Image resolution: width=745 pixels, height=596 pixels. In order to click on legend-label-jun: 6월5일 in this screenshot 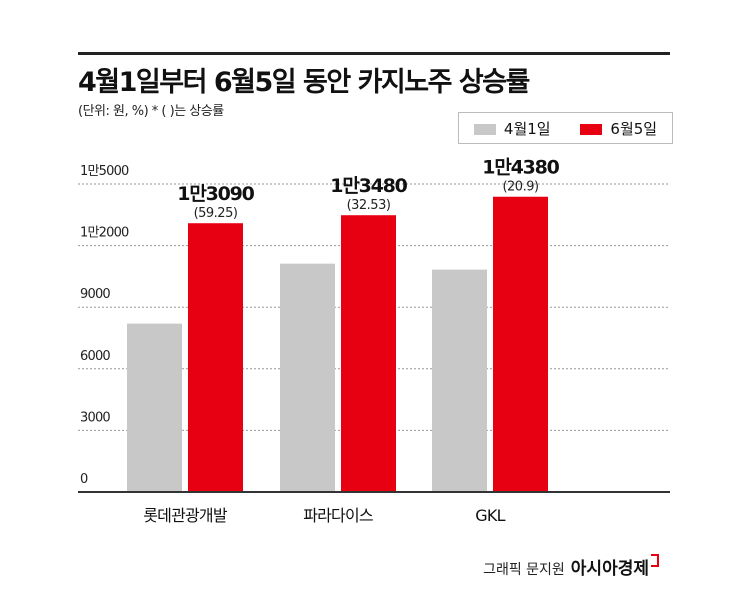, I will do `click(634, 128)`.